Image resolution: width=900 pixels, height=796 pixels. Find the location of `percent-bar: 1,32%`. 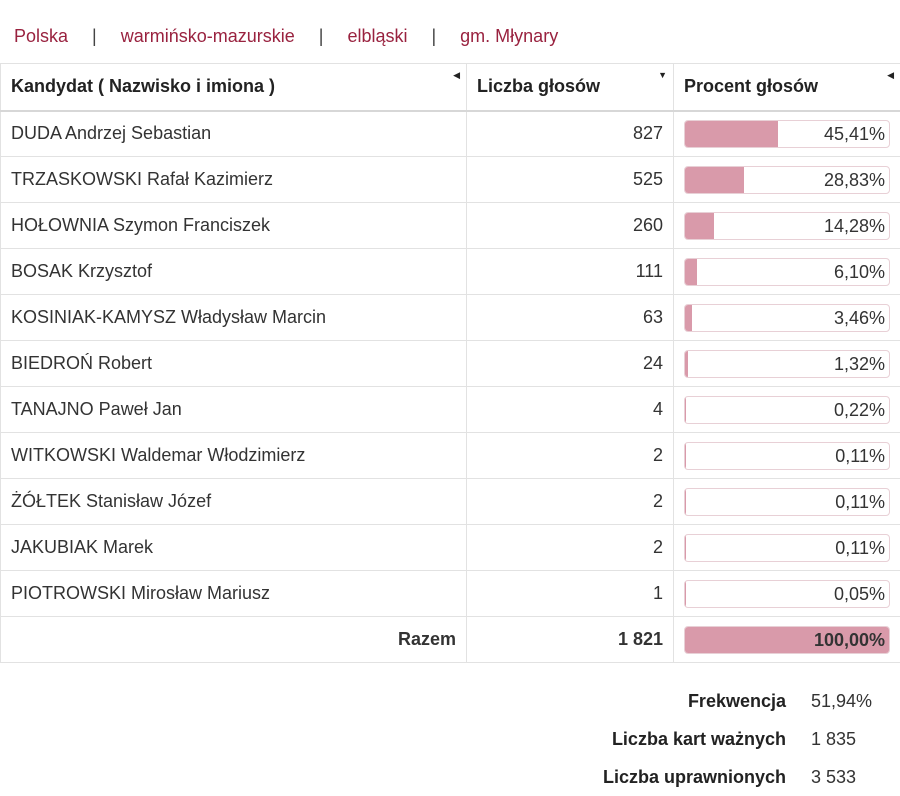

percent-bar: 1,32% is located at coordinates (787, 364).